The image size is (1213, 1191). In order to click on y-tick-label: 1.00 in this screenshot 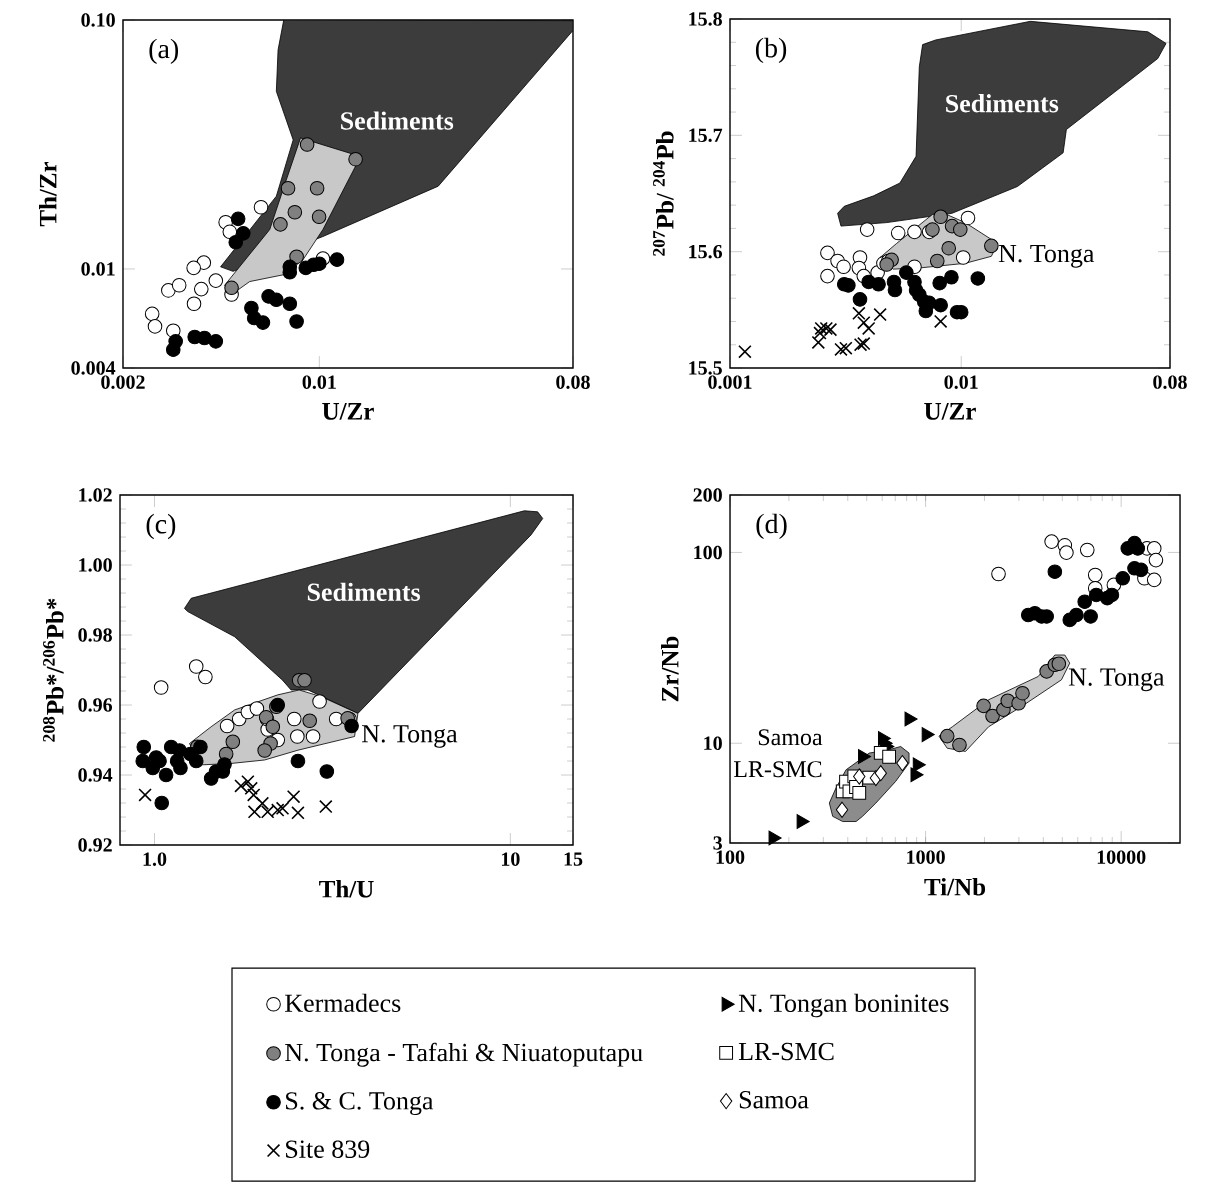, I will do `click(95, 565)`.